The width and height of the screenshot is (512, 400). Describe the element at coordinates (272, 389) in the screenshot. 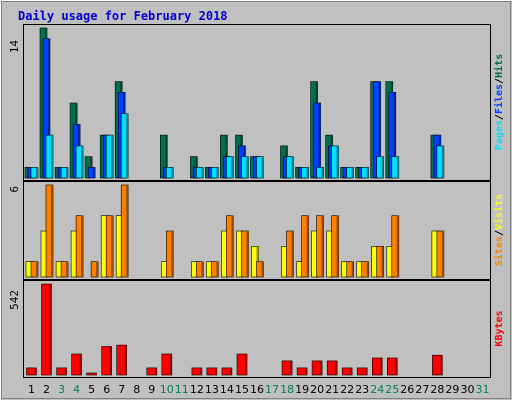

I see `x-tick-label-17: 17` at that location.